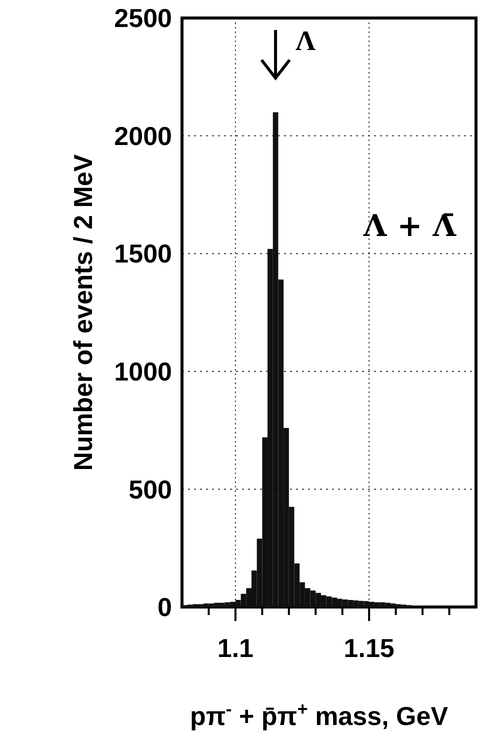  I want to click on y-tick-label: 1500, so click(143, 253).